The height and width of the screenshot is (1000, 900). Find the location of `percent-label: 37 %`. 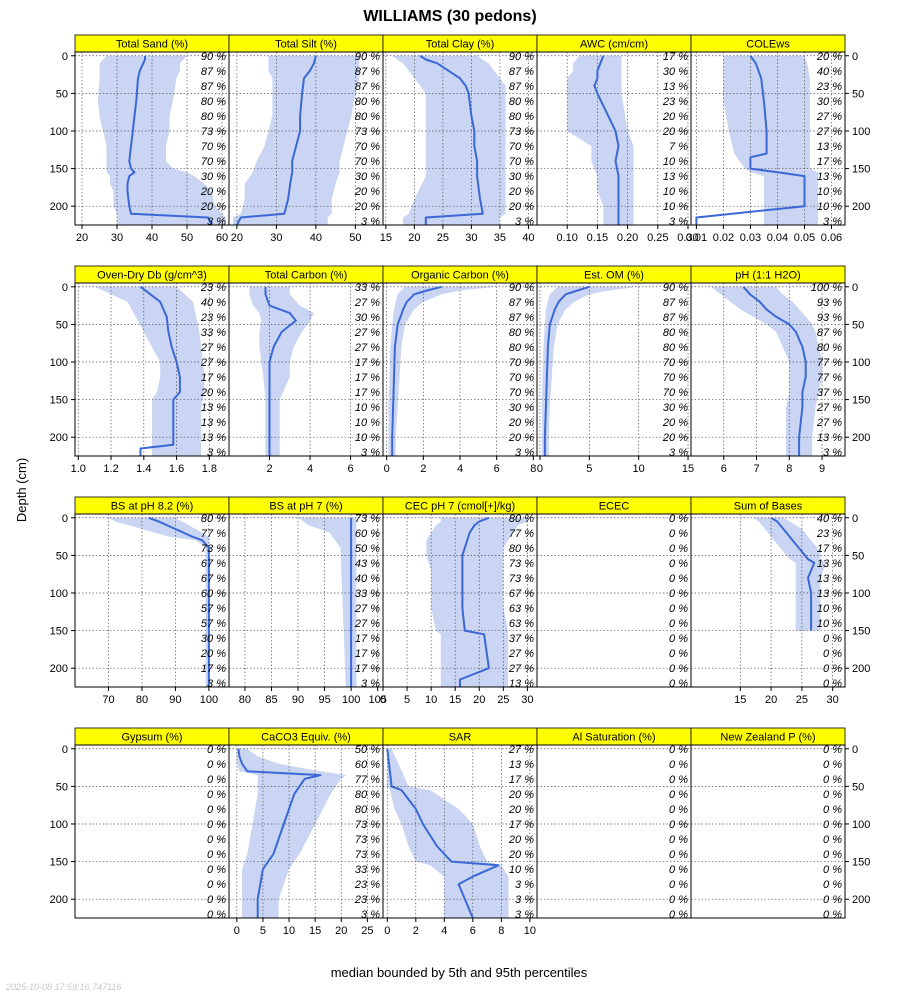

percent-label: 37 % is located at coordinates (521, 639).